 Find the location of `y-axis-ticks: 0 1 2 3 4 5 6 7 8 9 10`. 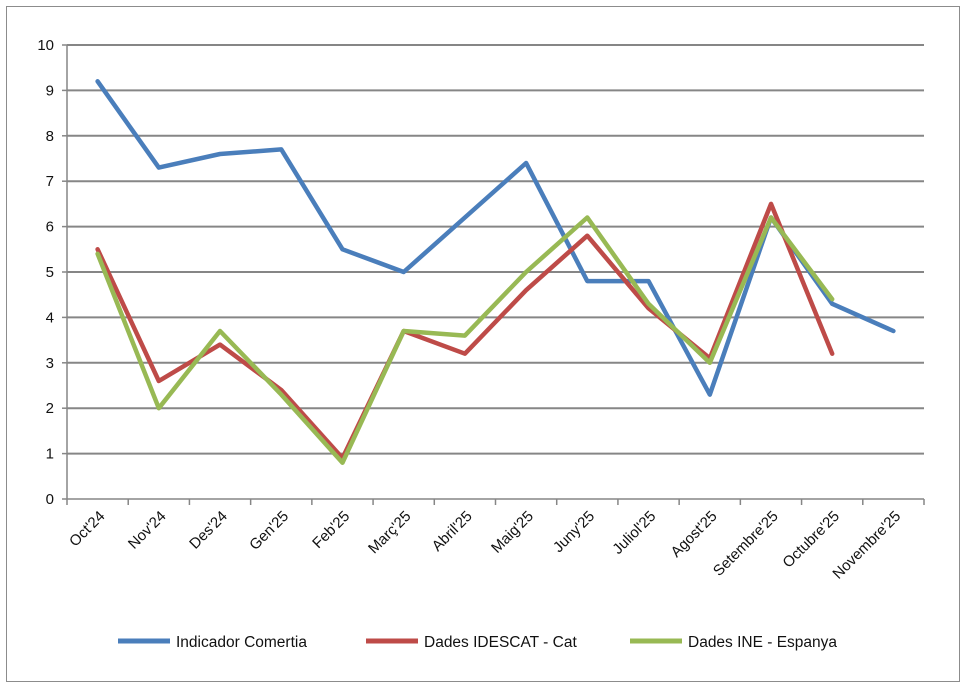

y-axis-ticks: 0 1 2 3 4 5 6 7 8 9 10 is located at coordinates (52, 272).